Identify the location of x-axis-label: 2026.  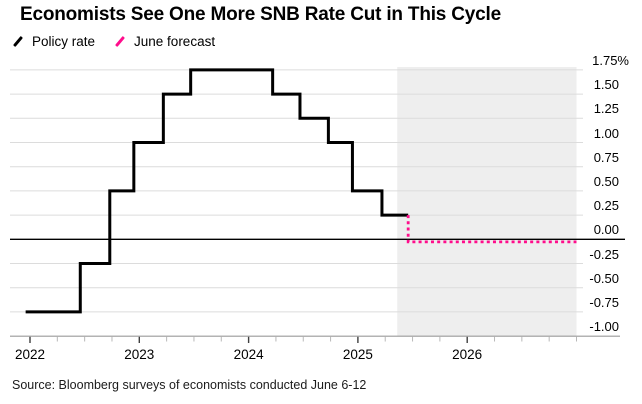
(467, 354).